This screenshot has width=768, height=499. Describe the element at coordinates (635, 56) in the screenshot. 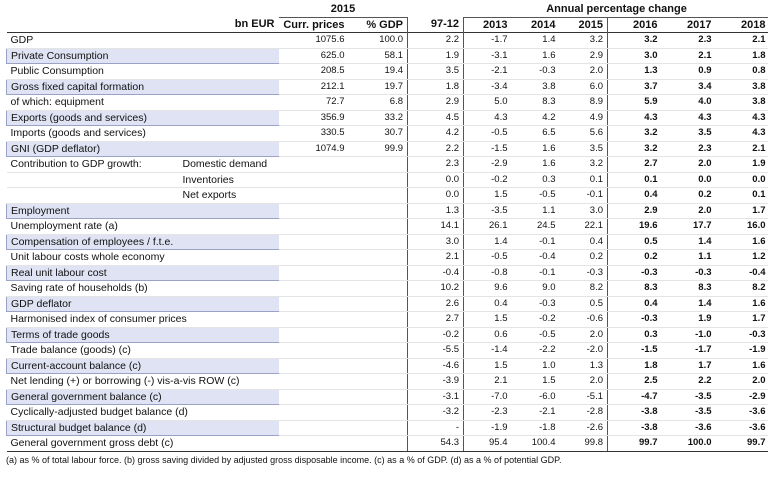

I see `cell-year-value: 3.0` at that location.